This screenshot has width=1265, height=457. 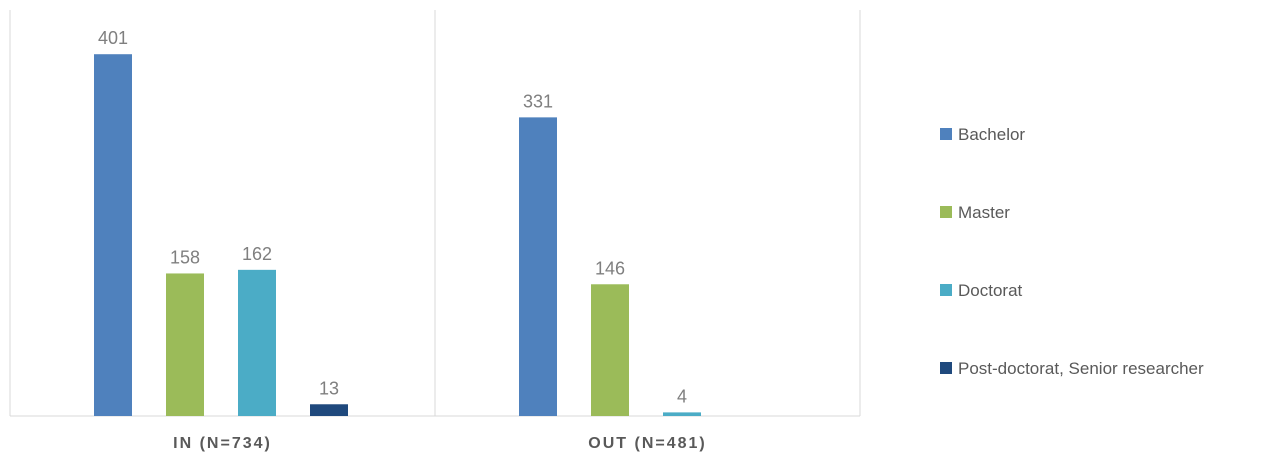 What do you see at coordinates (329, 388) in the screenshot?
I see `data-label: 13` at bounding box center [329, 388].